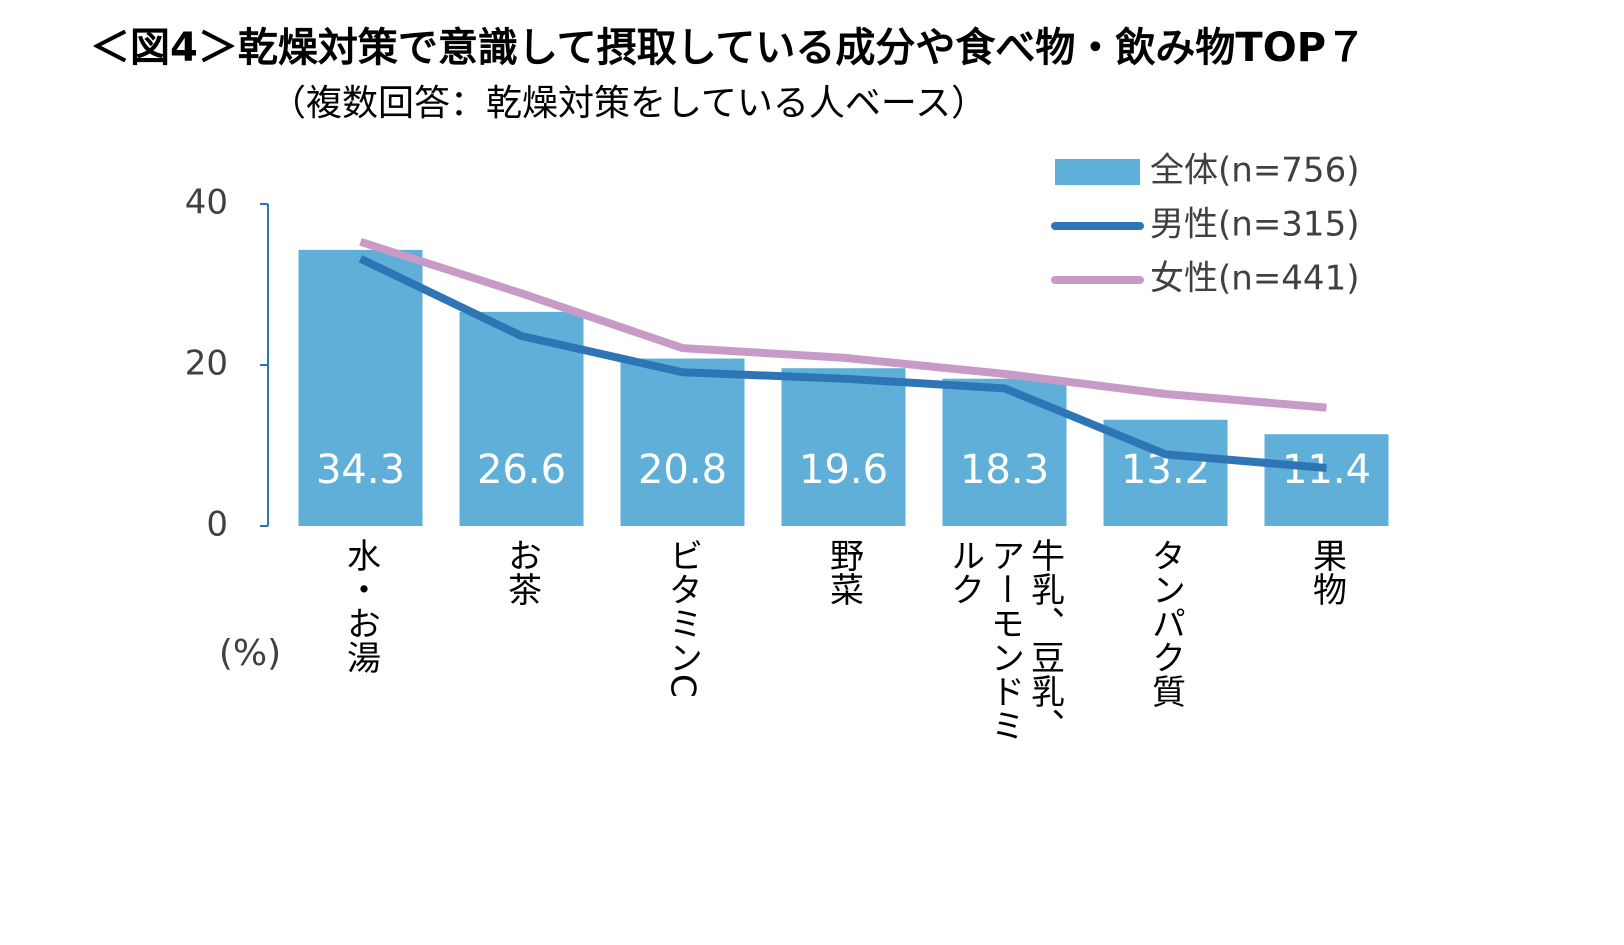 This screenshot has height=945, width=1624. I want to click on legend-label: 女性(n=441), so click(1254, 279).